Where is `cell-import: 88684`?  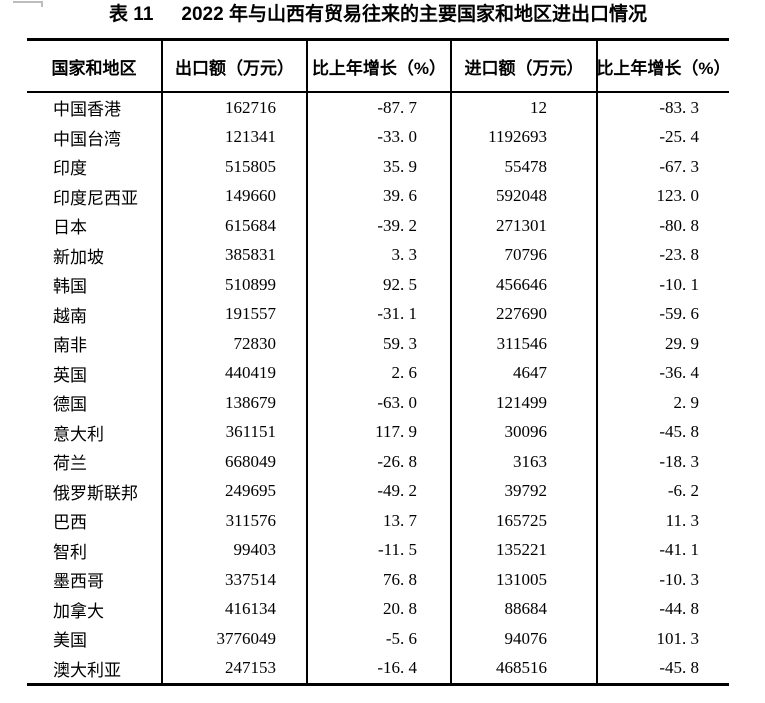 cell-import: 88684 is located at coordinates (525, 609).